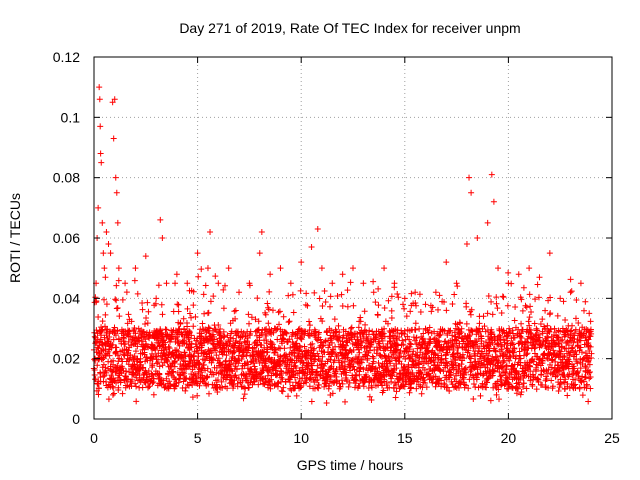 Image resolution: width=640 pixels, height=480 pixels. What do you see at coordinates (66, 238) in the screenshot?
I see `y-tick-labels: 0 0.02 0.04 0.06 0.08 0.1 0.12` at bounding box center [66, 238].